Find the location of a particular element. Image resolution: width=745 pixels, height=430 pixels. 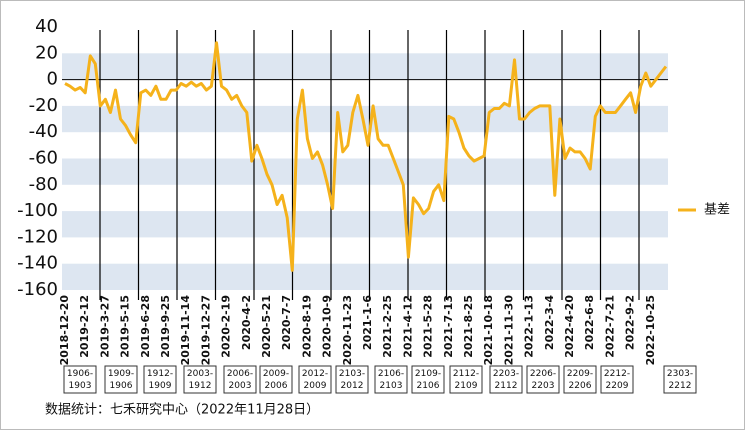

x-tick-label: 2022-3-4 is located at coordinates (549, 322).